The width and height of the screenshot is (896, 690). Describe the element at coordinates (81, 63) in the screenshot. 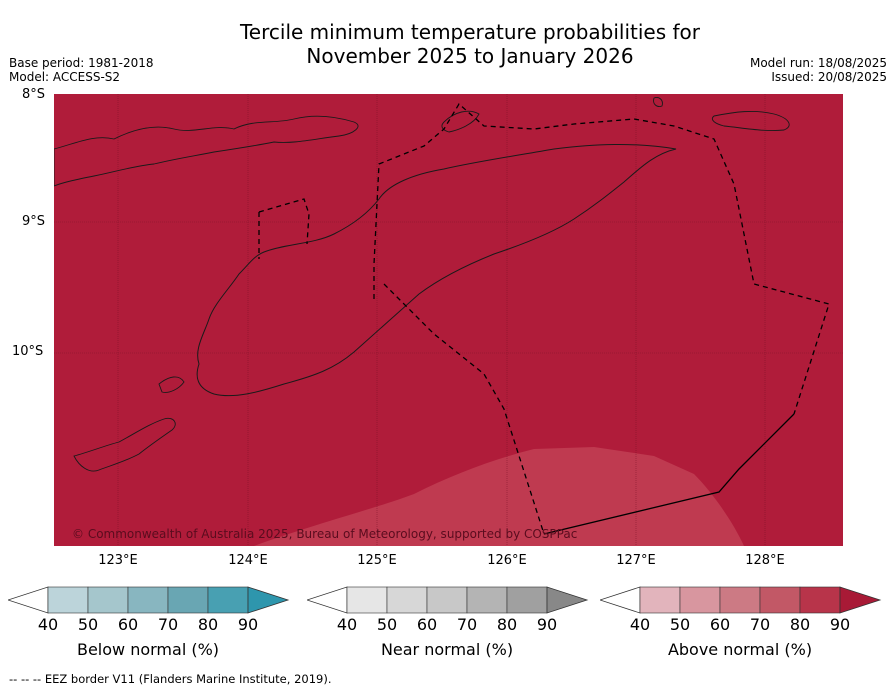

I see `base-period: Base period: 1981-2018` at that location.